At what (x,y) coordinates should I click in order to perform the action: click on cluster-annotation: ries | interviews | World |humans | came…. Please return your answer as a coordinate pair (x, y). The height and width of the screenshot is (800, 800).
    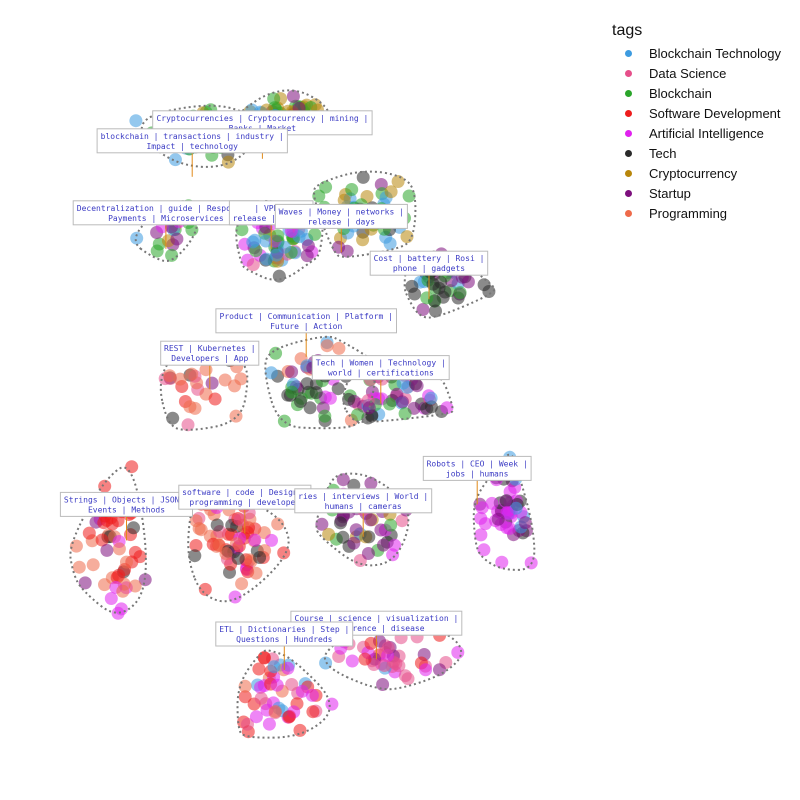
    Looking at the image, I should click on (363, 512).